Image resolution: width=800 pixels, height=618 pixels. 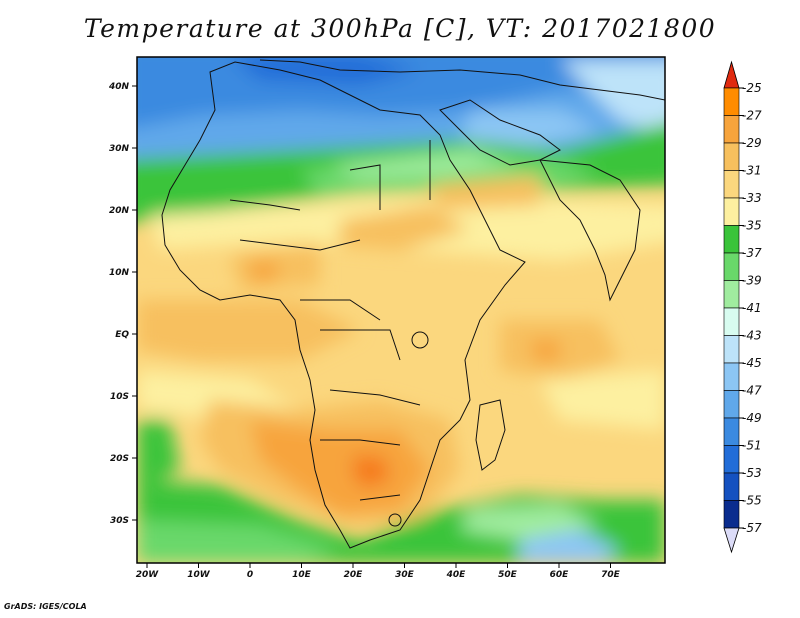 I want to click on colorbar-bottom-arrow, so click(x=731, y=540).